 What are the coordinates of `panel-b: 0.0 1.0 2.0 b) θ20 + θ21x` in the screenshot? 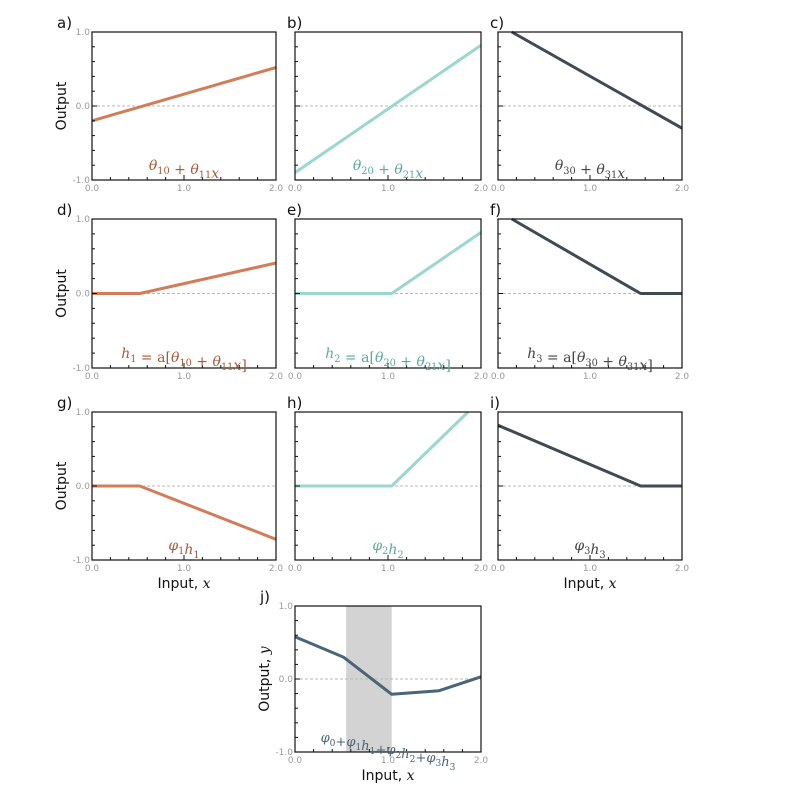 It's located at (387, 104).